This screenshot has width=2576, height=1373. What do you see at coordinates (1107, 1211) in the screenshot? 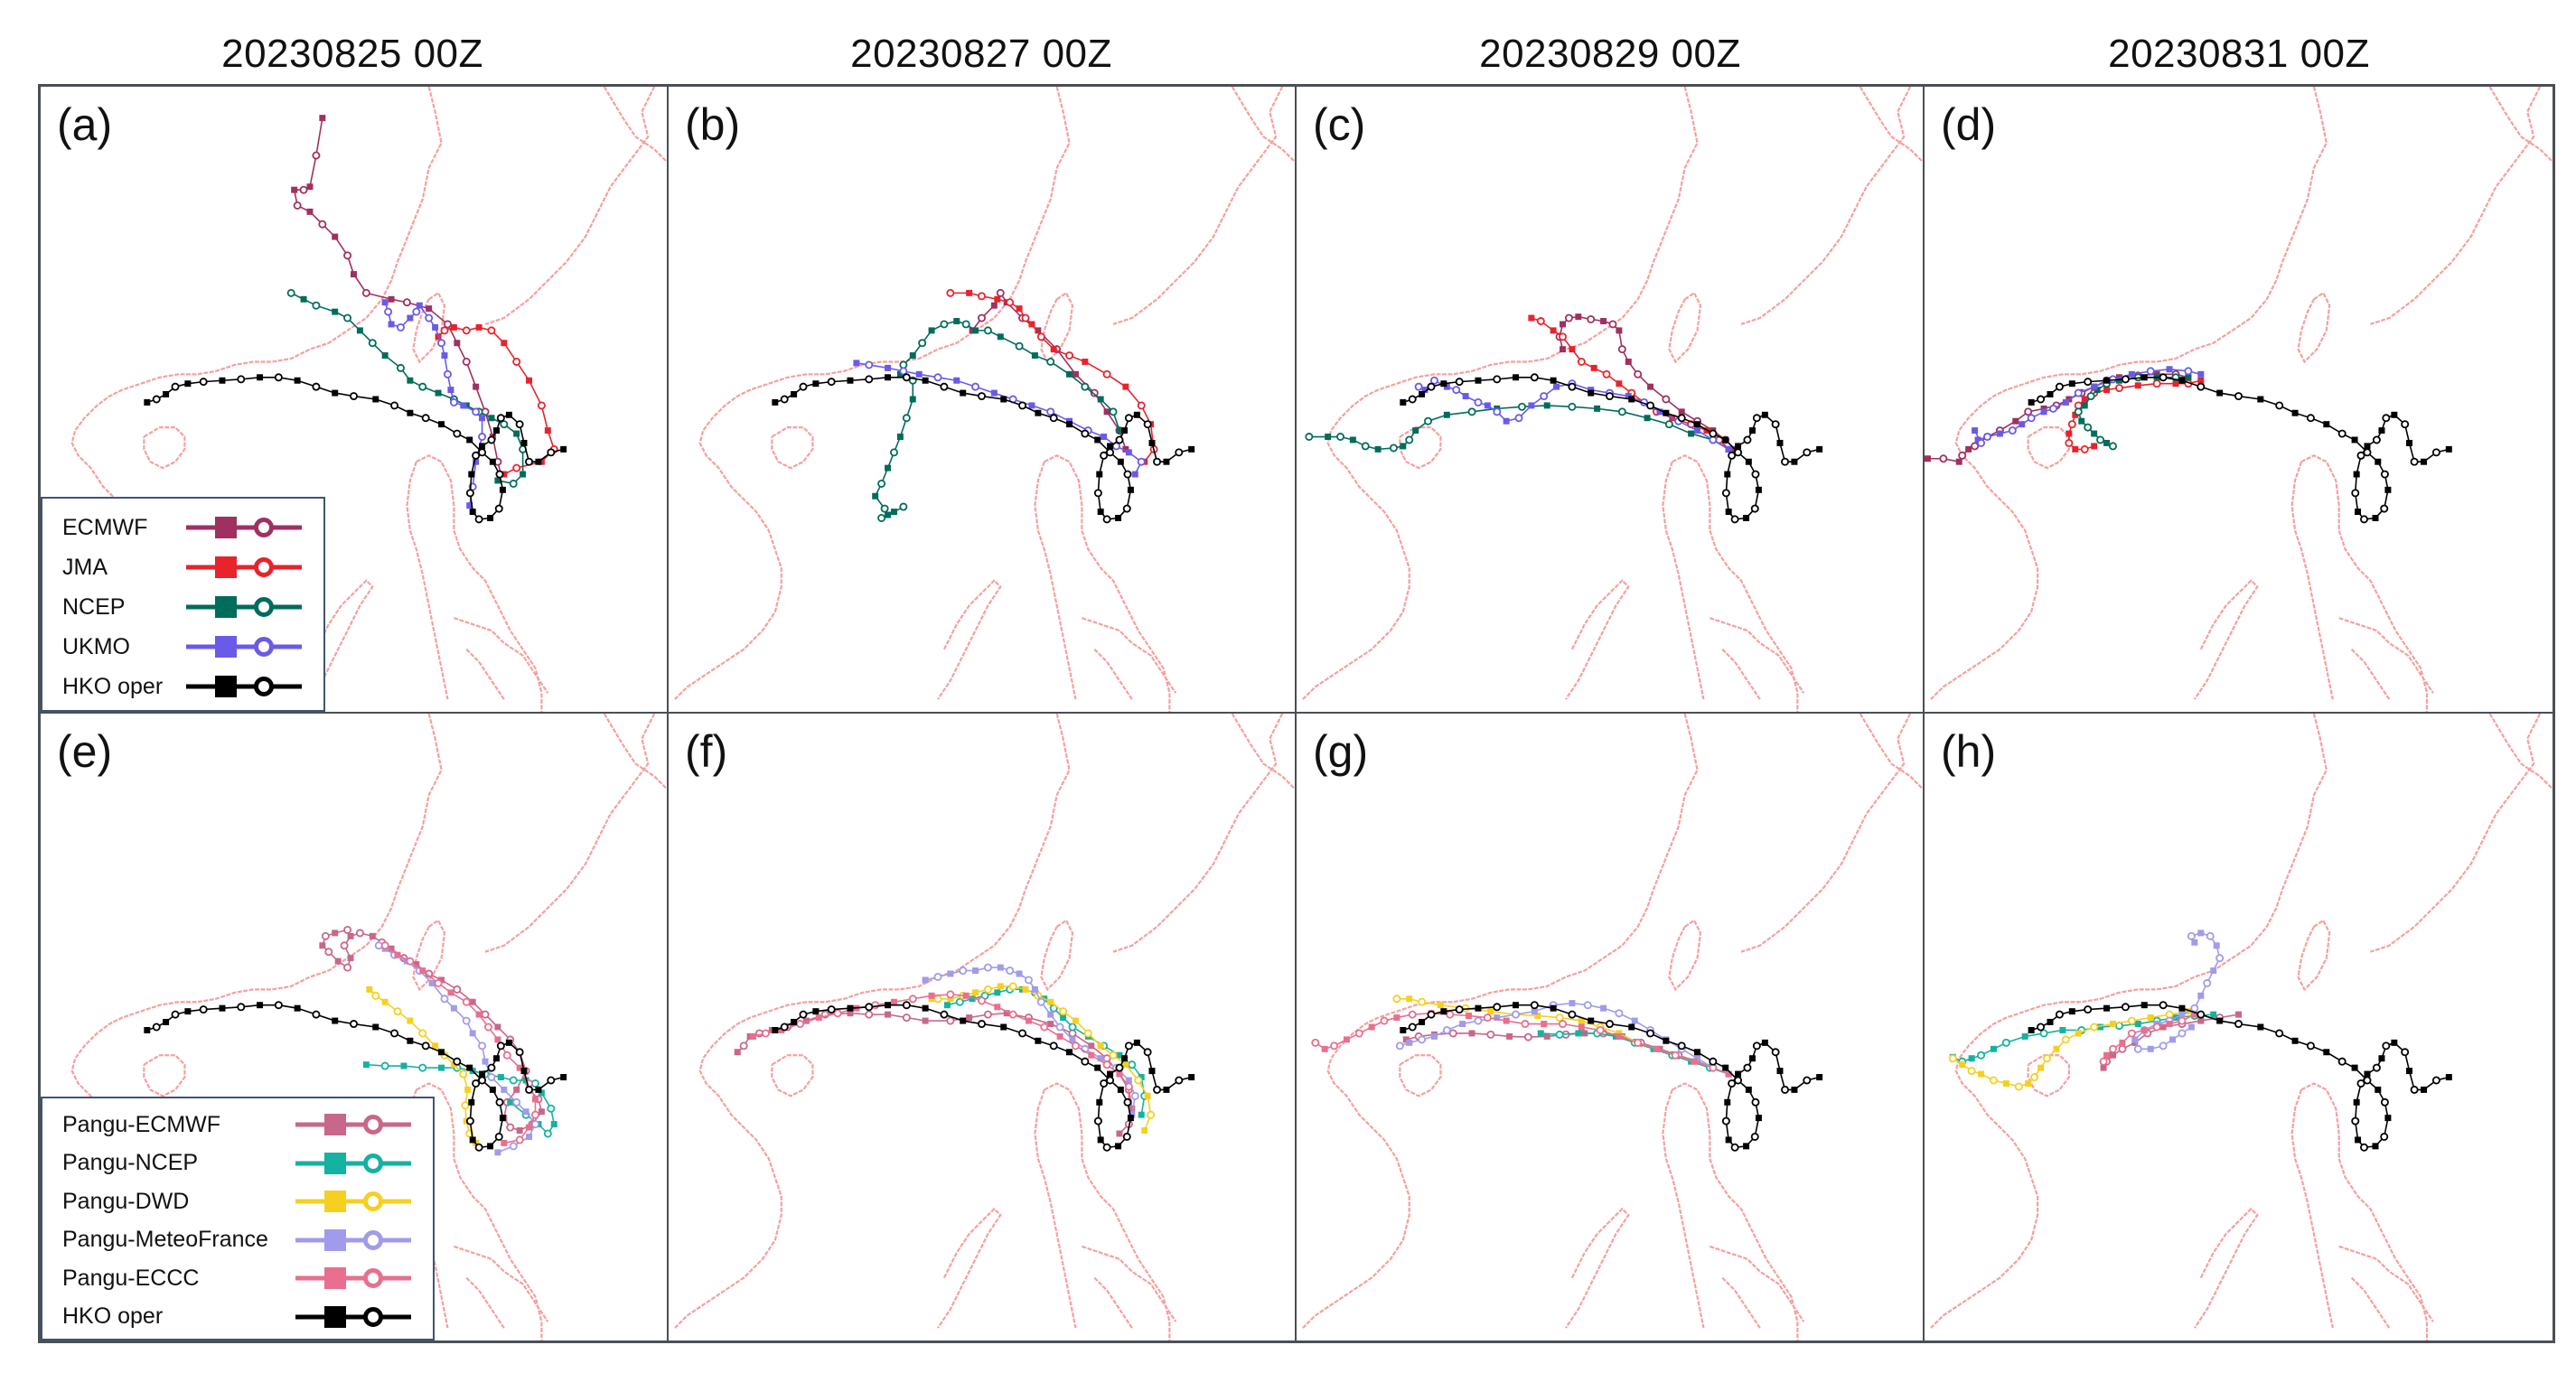
I see `coastline-luzon` at bounding box center [1107, 1211].